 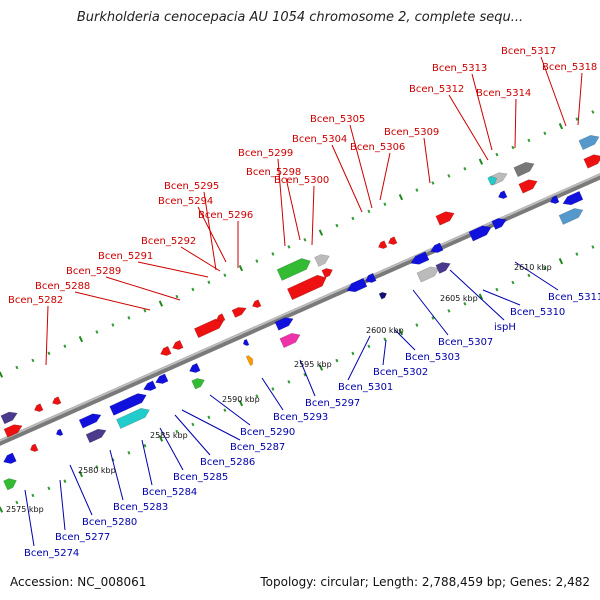 I want to click on gene-label: Bcen_5299, so click(x=265, y=153).